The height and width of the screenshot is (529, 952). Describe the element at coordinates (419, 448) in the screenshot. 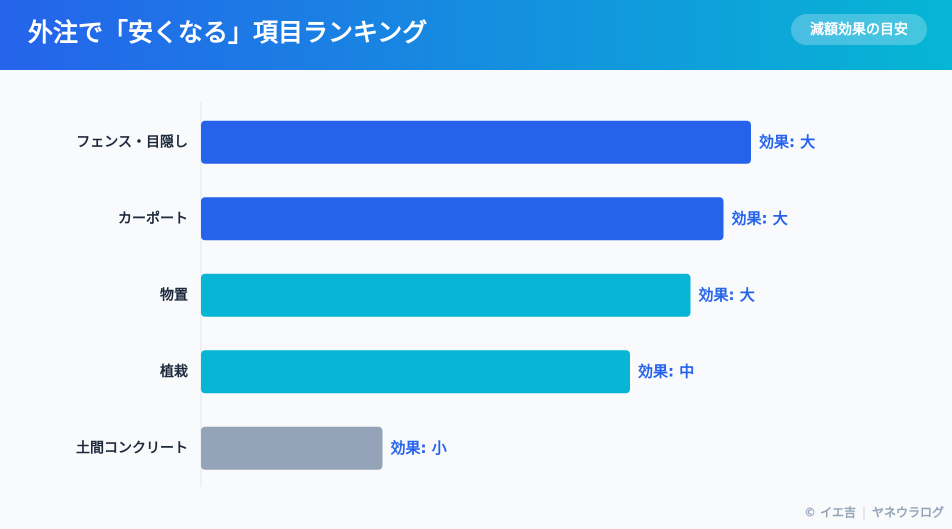

I see `effect-label: 効果: 小` at that location.